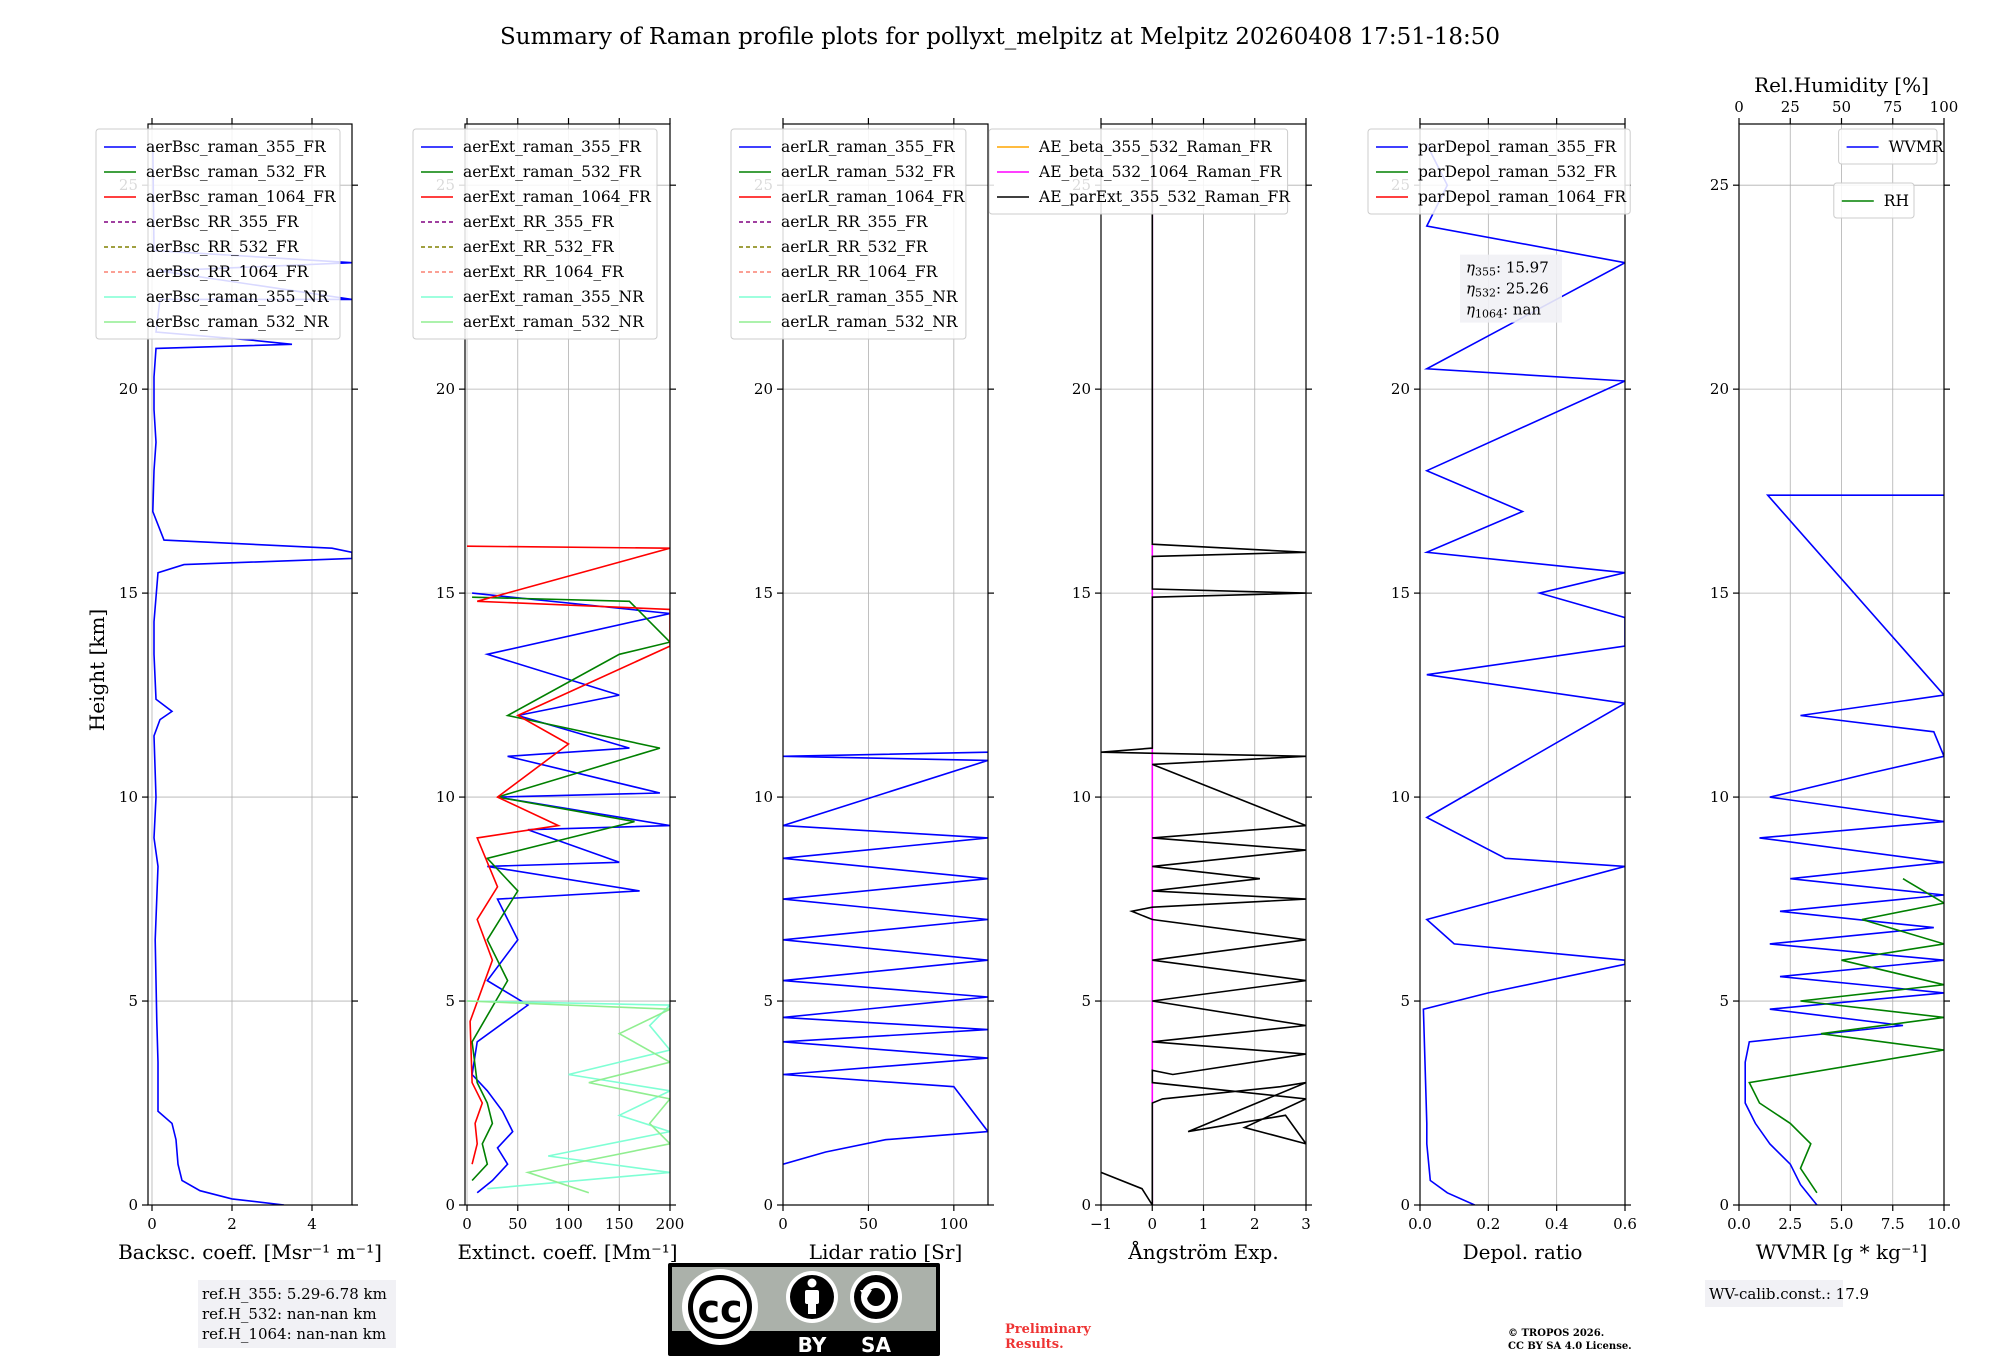 Image resolution: width=2000 pixels, height=1360 pixels. Describe the element at coordinates (1488, 1224) in the screenshot. I see `x-tick-label: 0.2` at that location.